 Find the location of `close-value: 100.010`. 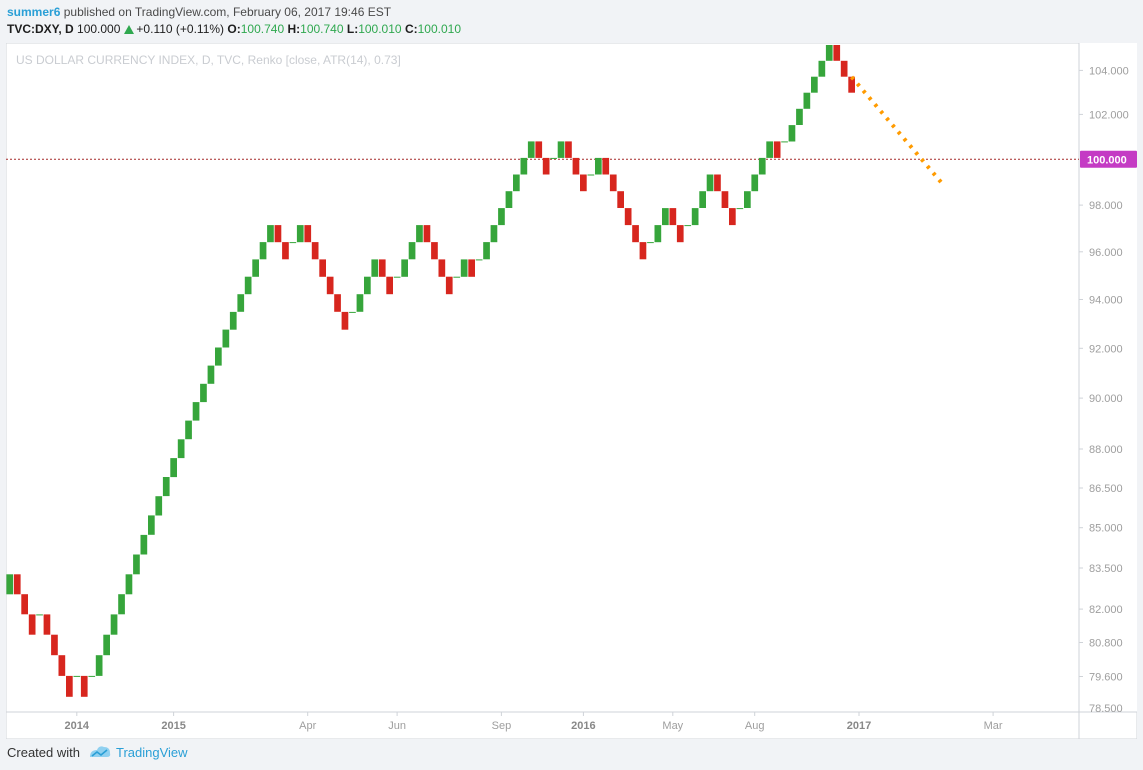

close-value: 100.010 is located at coordinates (439, 29).